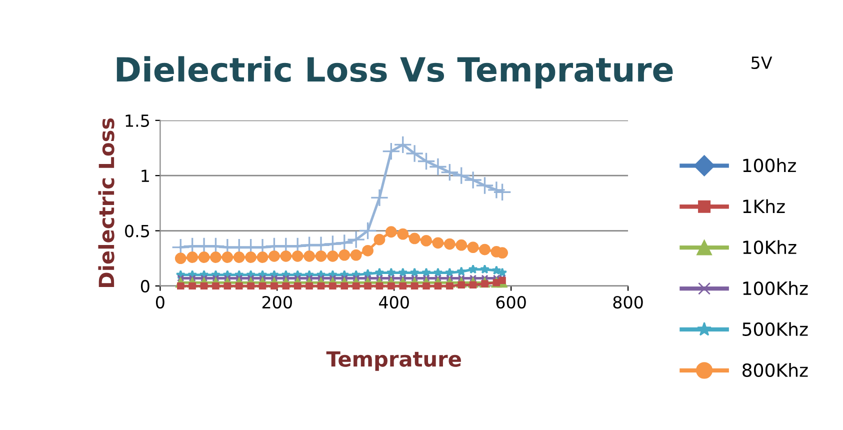  Describe the element at coordinates (394, 302) in the screenshot. I see `x-tick-label: 400` at that location.